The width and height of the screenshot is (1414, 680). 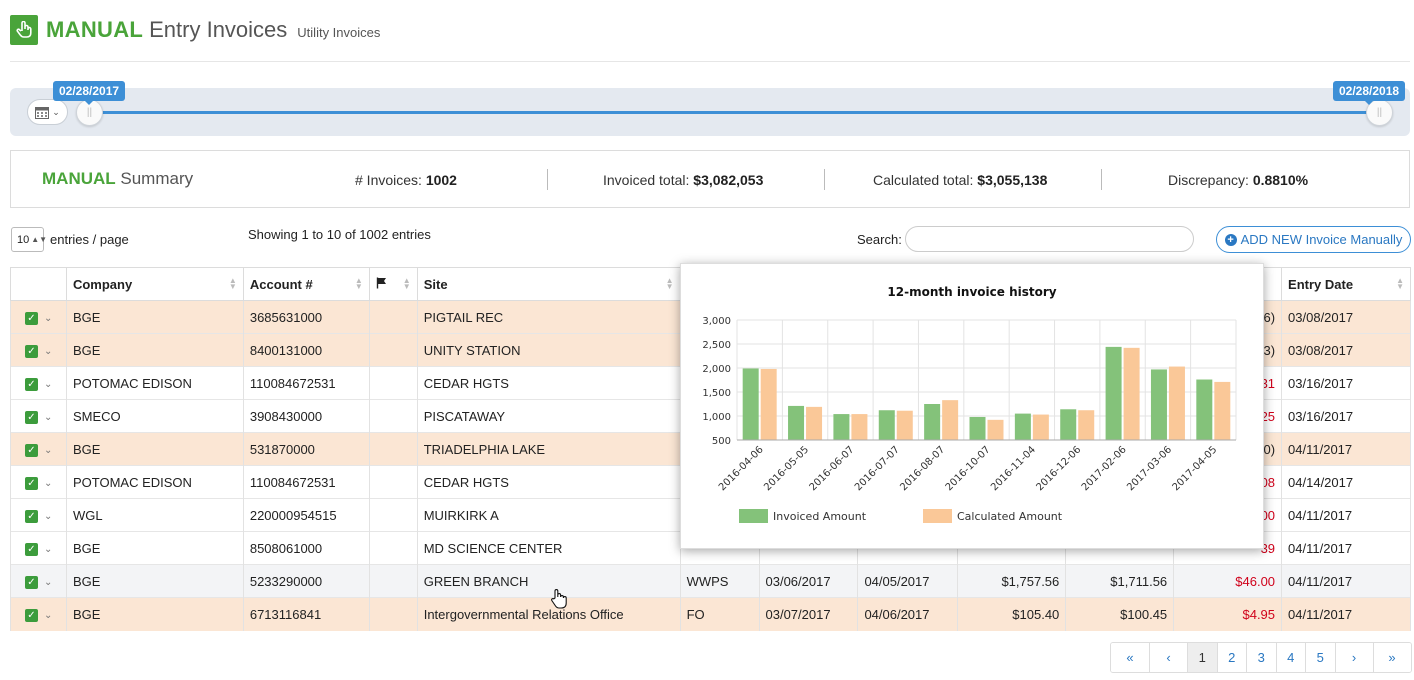 What do you see at coordinates (1130, 657) in the screenshot?
I see `page-button: «` at bounding box center [1130, 657].